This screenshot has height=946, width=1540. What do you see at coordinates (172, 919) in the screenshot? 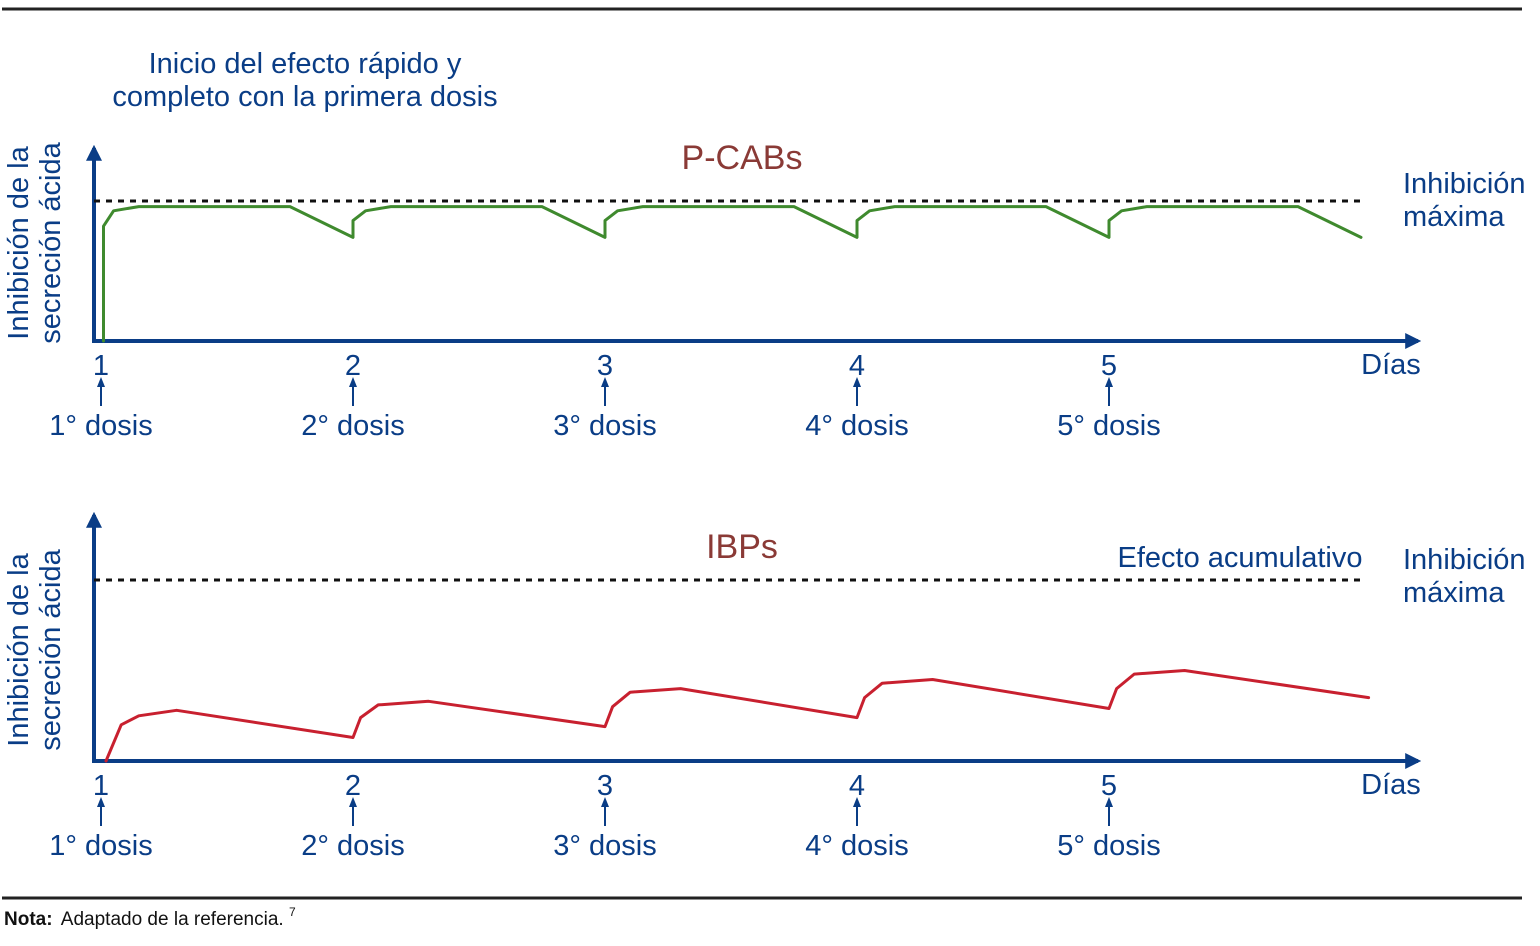
I see `note-body: Adaptado de la referencia.` at bounding box center [172, 919].